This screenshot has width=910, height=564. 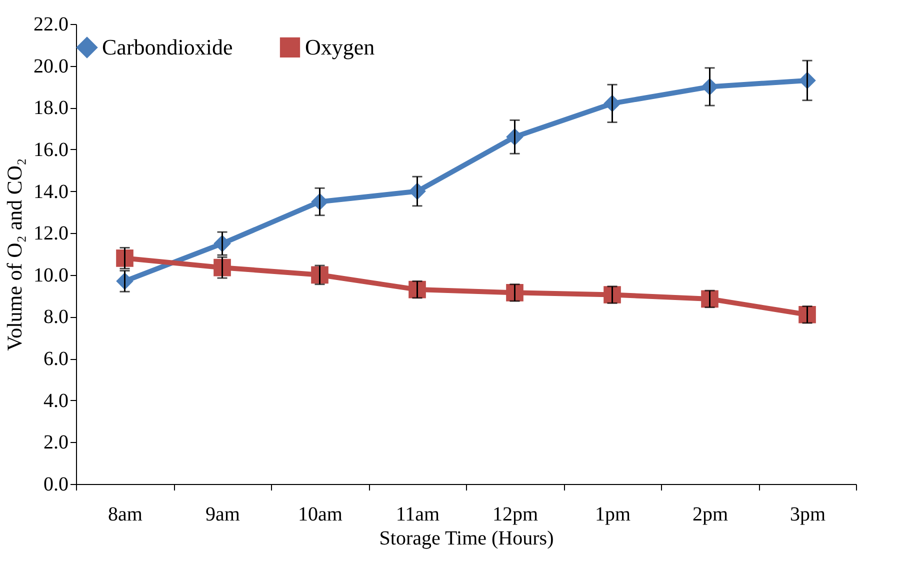 I want to click on x-tick-label: 3pm, so click(x=808, y=515).